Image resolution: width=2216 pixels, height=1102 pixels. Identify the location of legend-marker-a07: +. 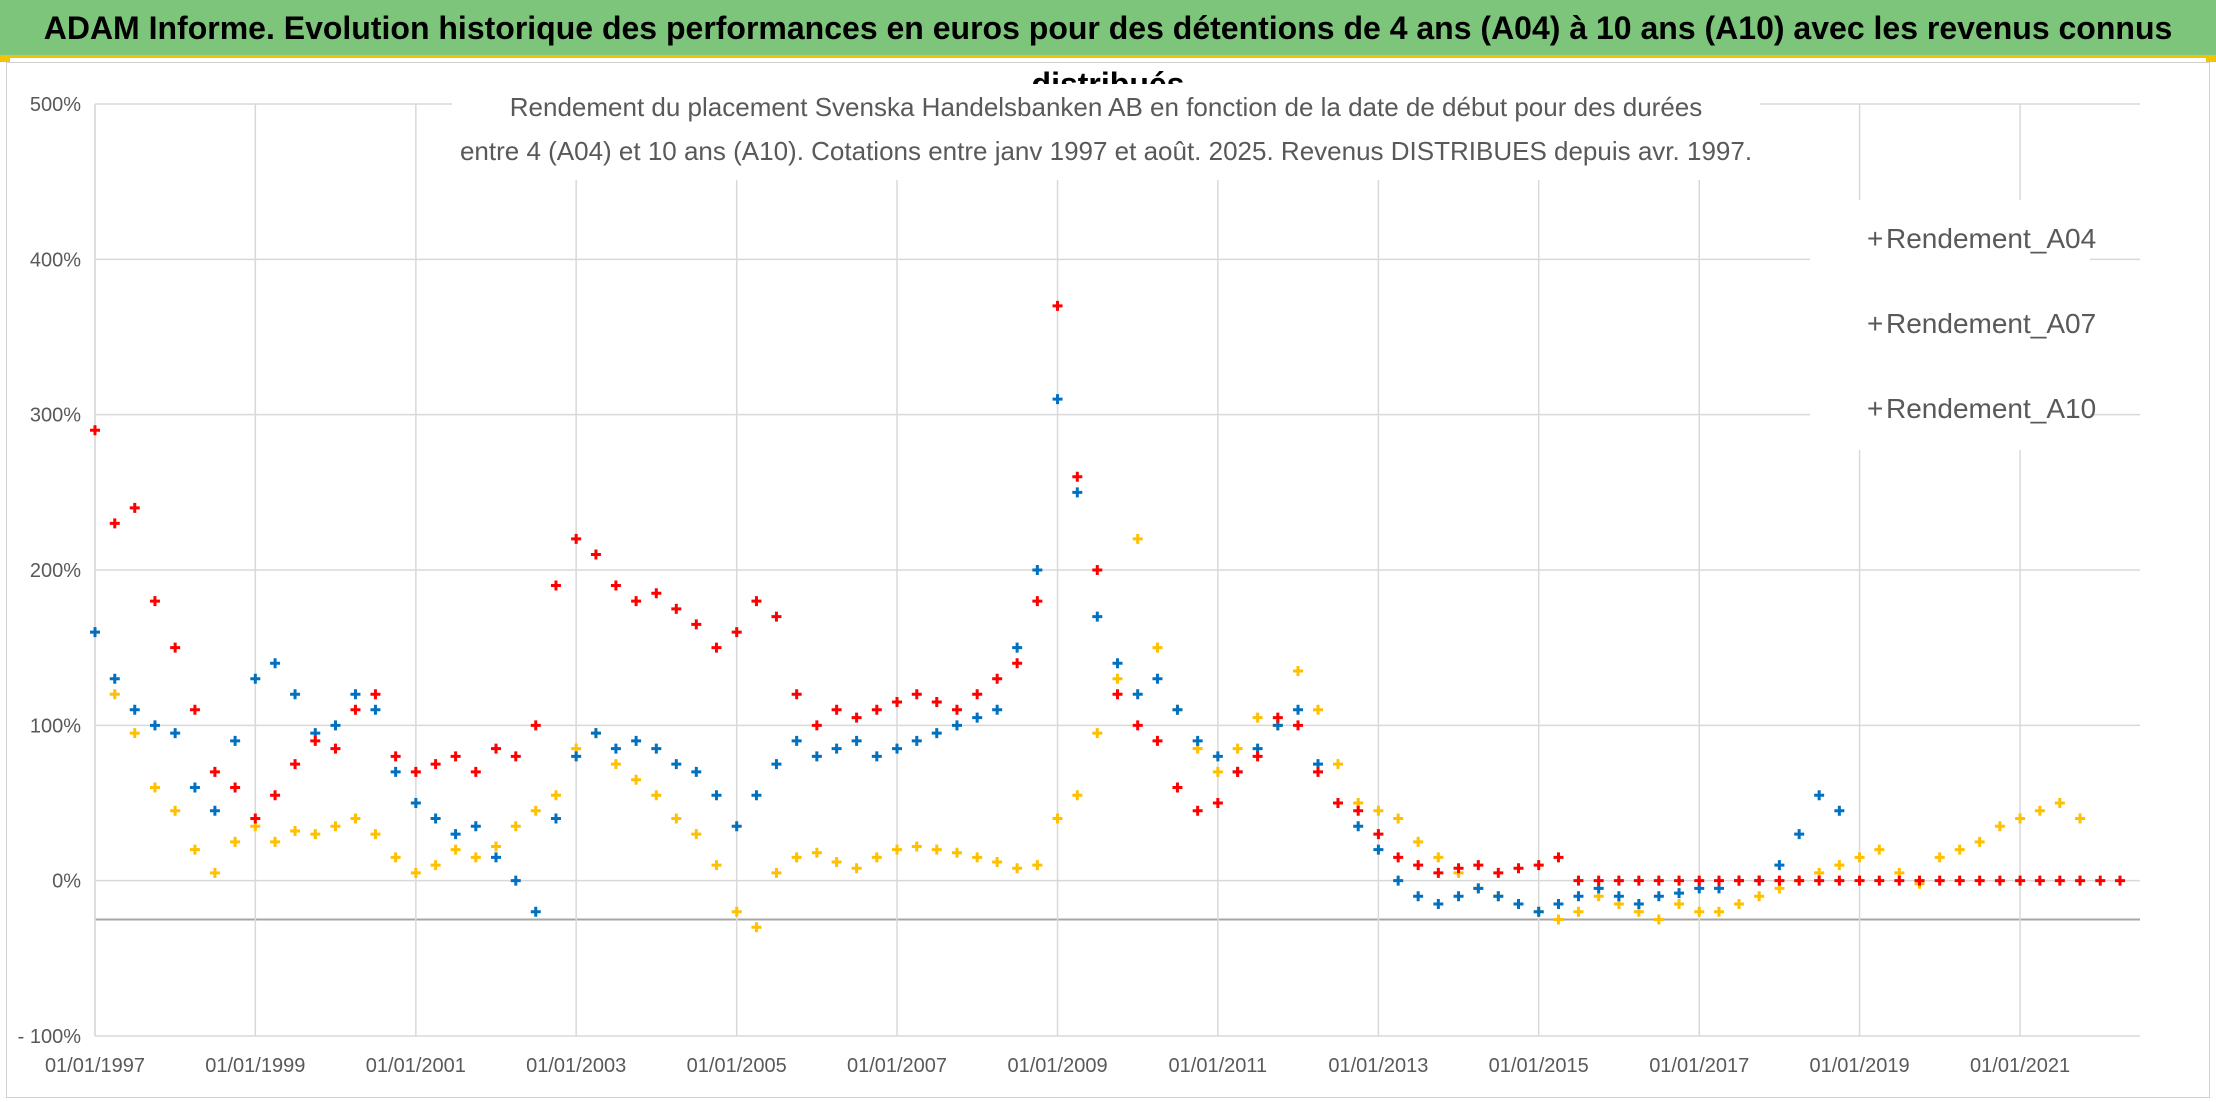
(1875, 323).